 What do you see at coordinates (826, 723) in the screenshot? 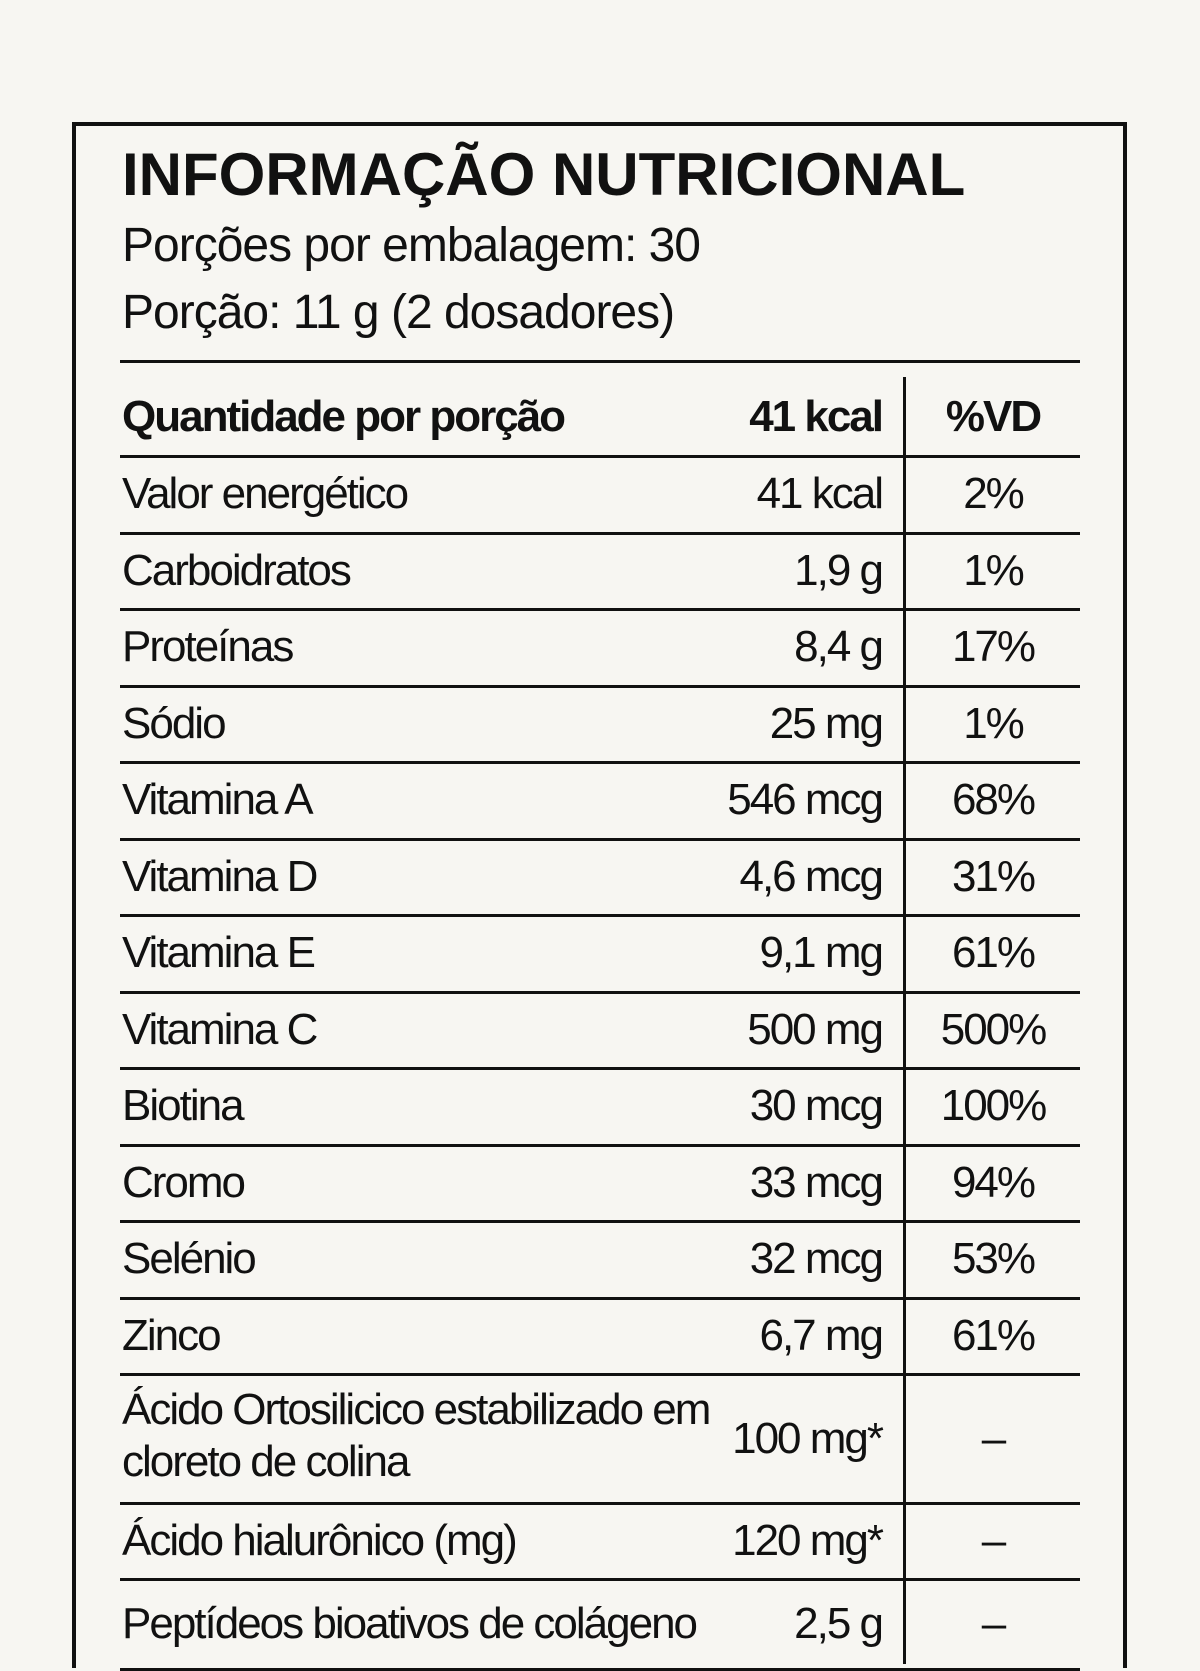
I see `amount: 25 mg` at bounding box center [826, 723].